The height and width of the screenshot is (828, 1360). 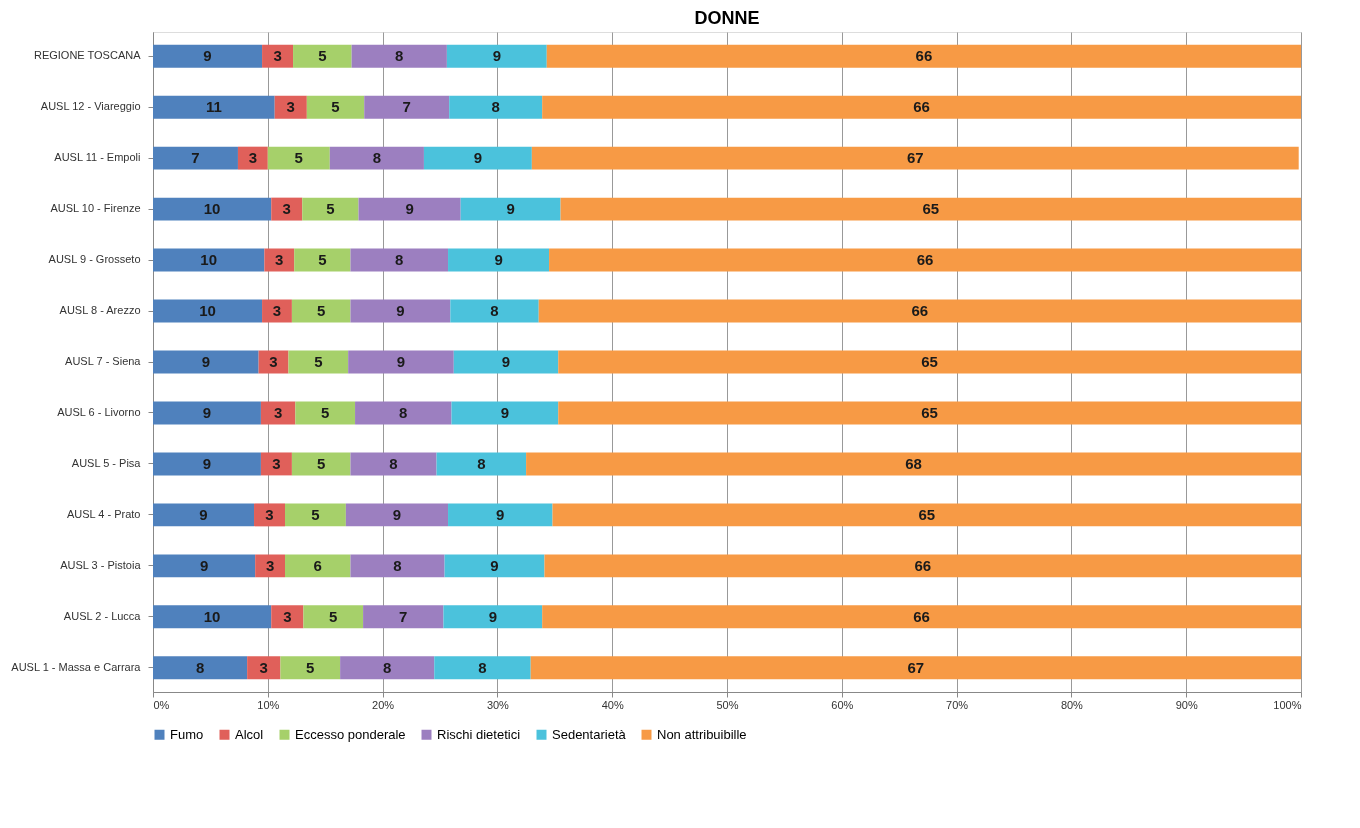 What do you see at coordinates (102, 615) in the screenshot?
I see `y-tick-label: AUSL 2 - Lucca` at bounding box center [102, 615].